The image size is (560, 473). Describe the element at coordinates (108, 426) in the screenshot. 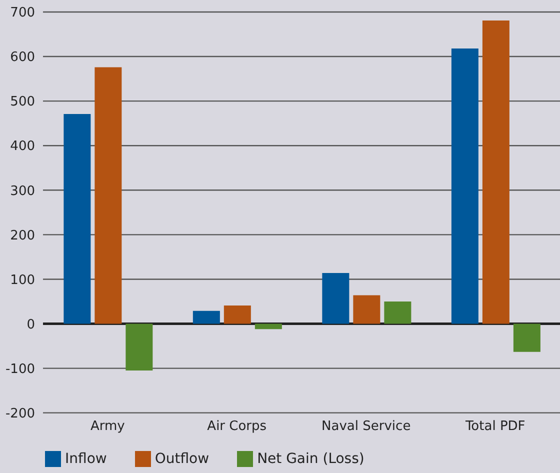

I see `x-tick-label: Army` at that location.